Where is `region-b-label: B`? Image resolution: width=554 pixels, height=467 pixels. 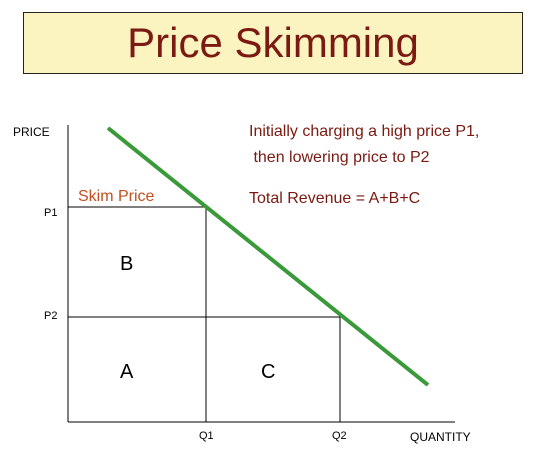 region-b-label: B is located at coordinates (126, 264).